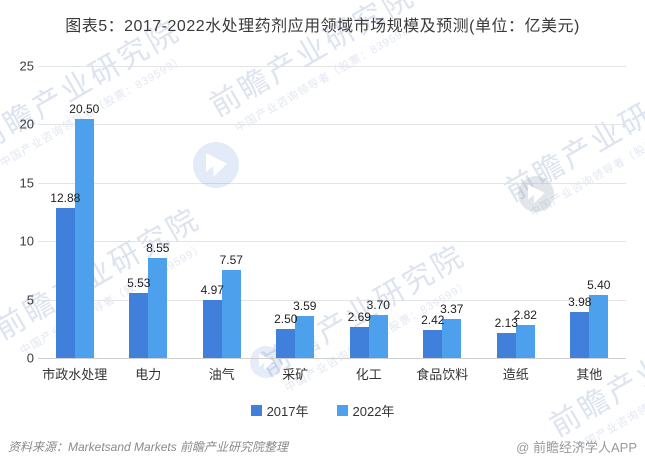 The width and height of the screenshot is (645, 469). I want to click on category-label: 化工, so click(368, 374).